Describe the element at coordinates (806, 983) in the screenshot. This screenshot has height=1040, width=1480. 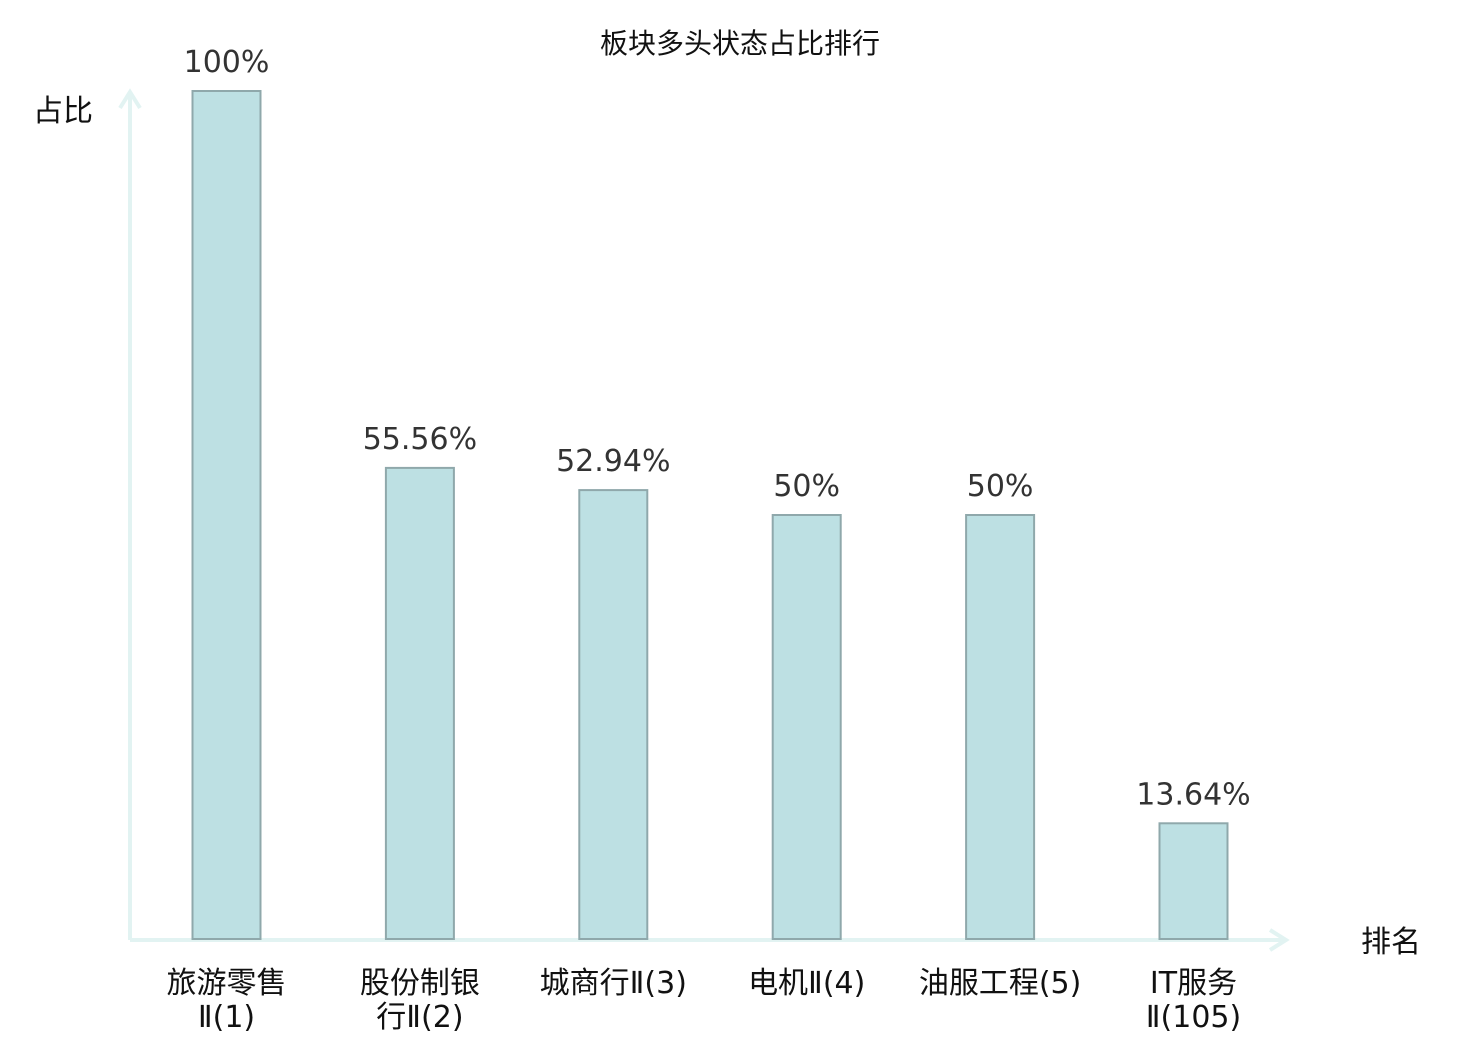
I see `category-label-4-line-1: 电机Ⅱ(4)` at that location.